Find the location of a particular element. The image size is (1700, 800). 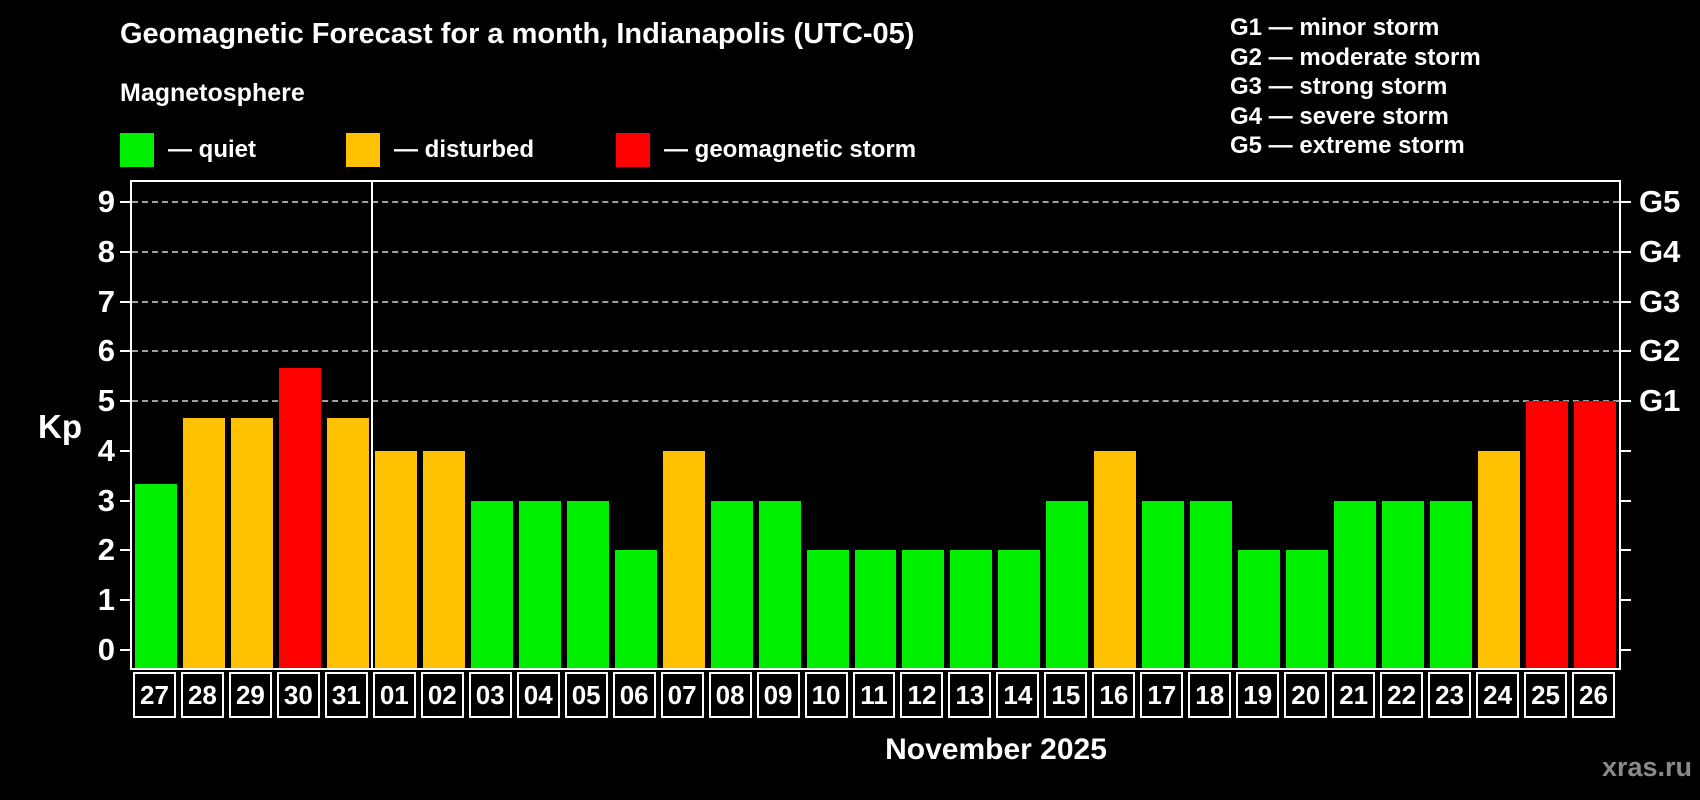

day-label-05: 05 is located at coordinates (586, 695).